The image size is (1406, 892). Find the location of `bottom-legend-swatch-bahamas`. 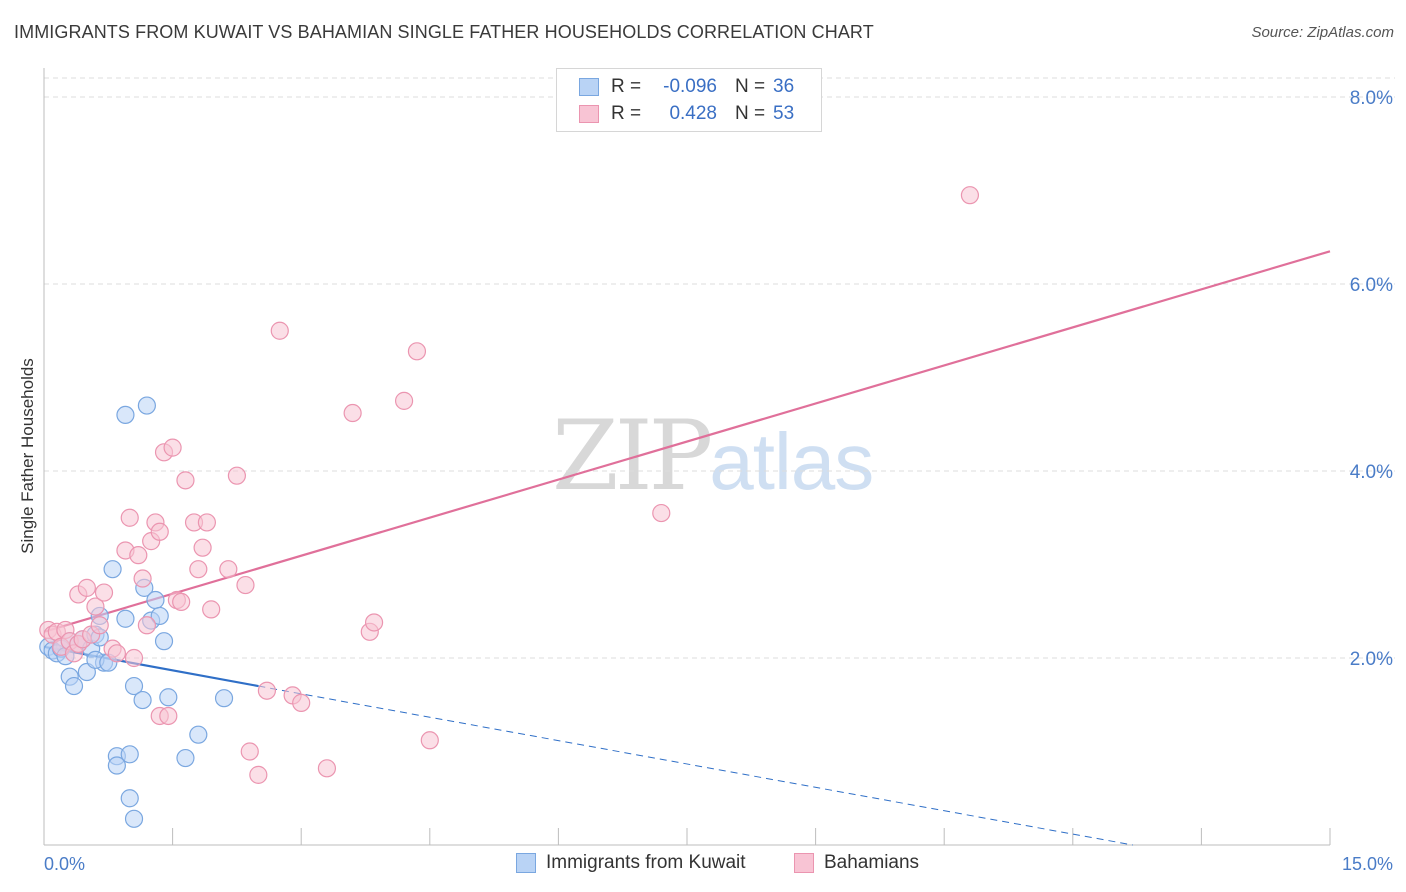

bottom-legend-swatch-bahamas is located at coordinates (804, 863).